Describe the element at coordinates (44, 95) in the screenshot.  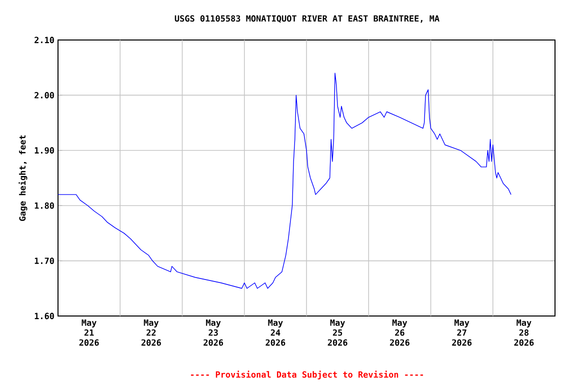
I see `y-tick-label: 2.00` at that location.